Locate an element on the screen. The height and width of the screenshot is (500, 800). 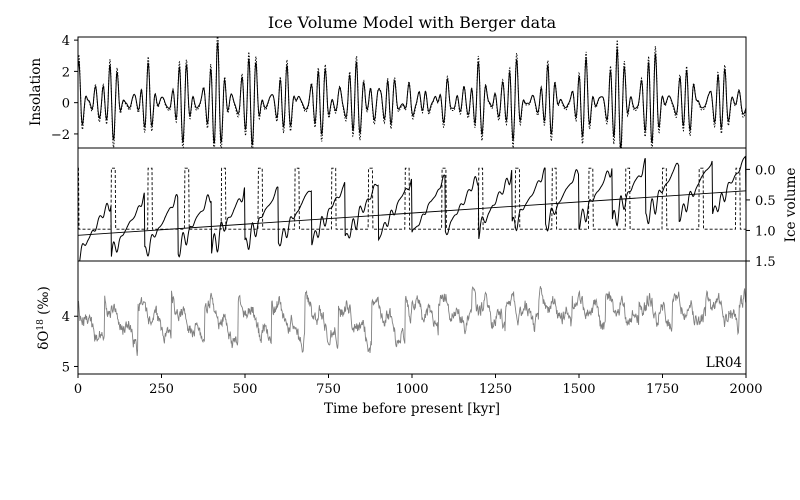
ice-volume-axis-label: Ice volume is located at coordinates (791, 205).